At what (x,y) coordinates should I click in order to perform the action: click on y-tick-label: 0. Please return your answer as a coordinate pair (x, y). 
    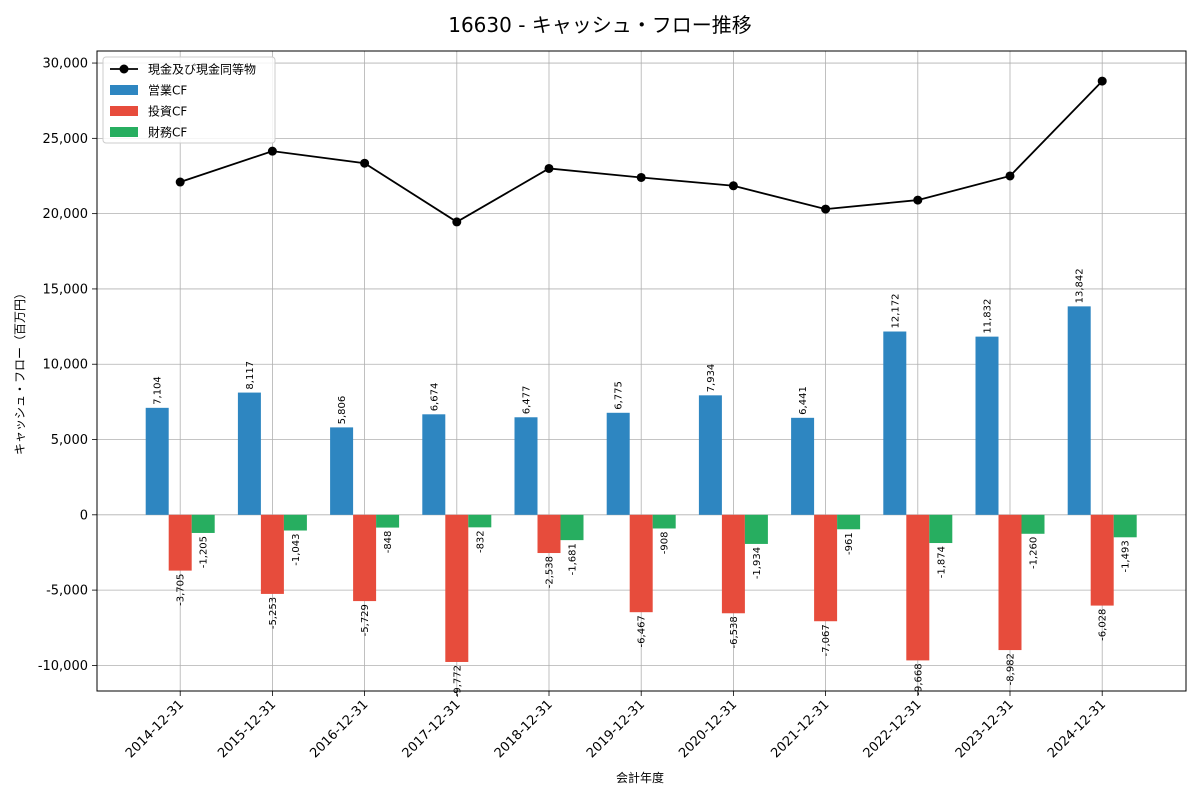
    Looking at the image, I should click on (84, 515).